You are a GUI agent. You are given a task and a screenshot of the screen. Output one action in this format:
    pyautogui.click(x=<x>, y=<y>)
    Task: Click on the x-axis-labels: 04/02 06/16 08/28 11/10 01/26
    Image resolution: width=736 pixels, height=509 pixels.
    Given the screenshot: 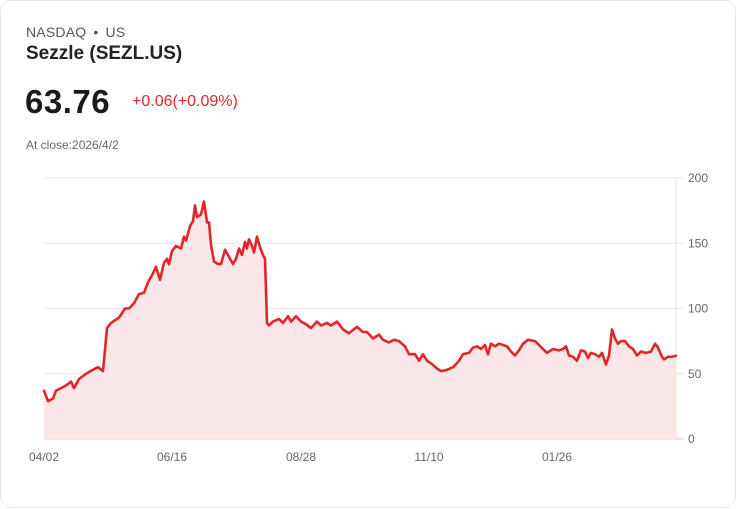 What is the action you would take?
    pyautogui.click(x=300, y=457)
    